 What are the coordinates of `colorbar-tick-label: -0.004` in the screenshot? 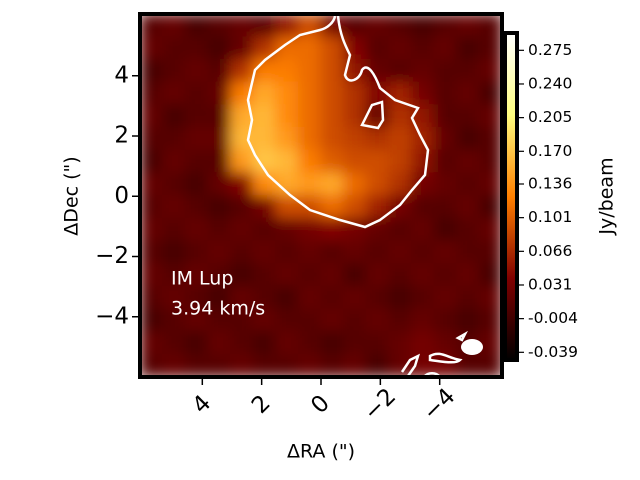 It's located at (553, 318).